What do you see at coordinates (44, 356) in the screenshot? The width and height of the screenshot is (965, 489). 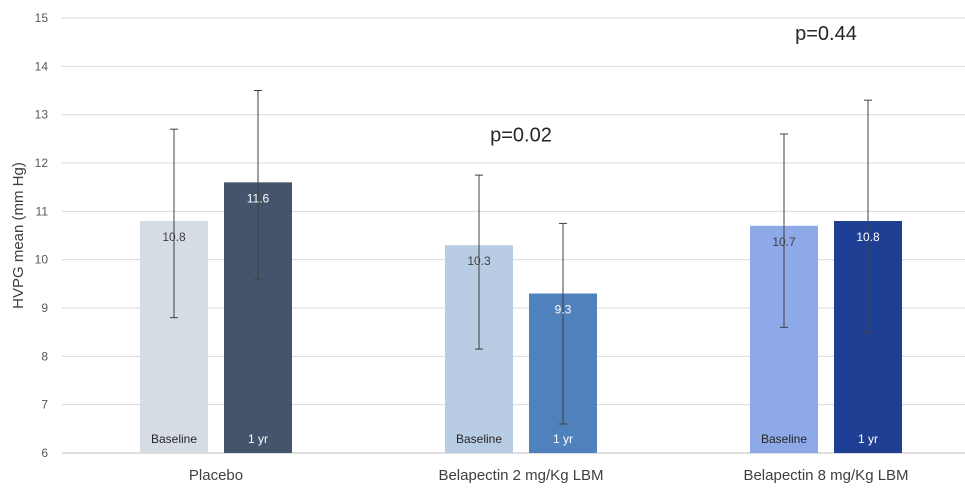 I see `y-tick-label: 8` at bounding box center [44, 356].